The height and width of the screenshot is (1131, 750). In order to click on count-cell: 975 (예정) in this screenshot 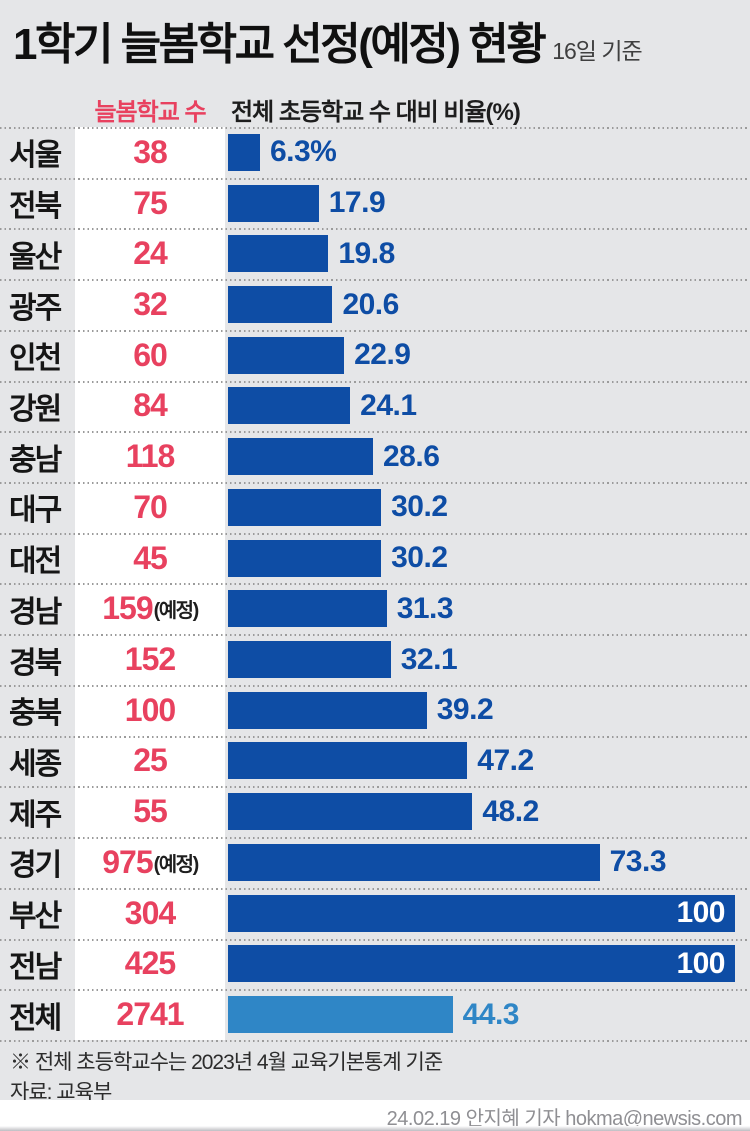, I will do `click(150, 862)`.